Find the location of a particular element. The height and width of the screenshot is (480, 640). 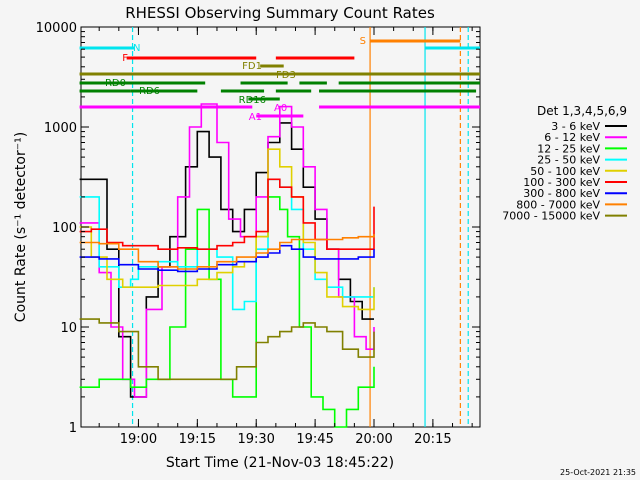

y-tick-label: 1 is located at coordinates (73, 428).